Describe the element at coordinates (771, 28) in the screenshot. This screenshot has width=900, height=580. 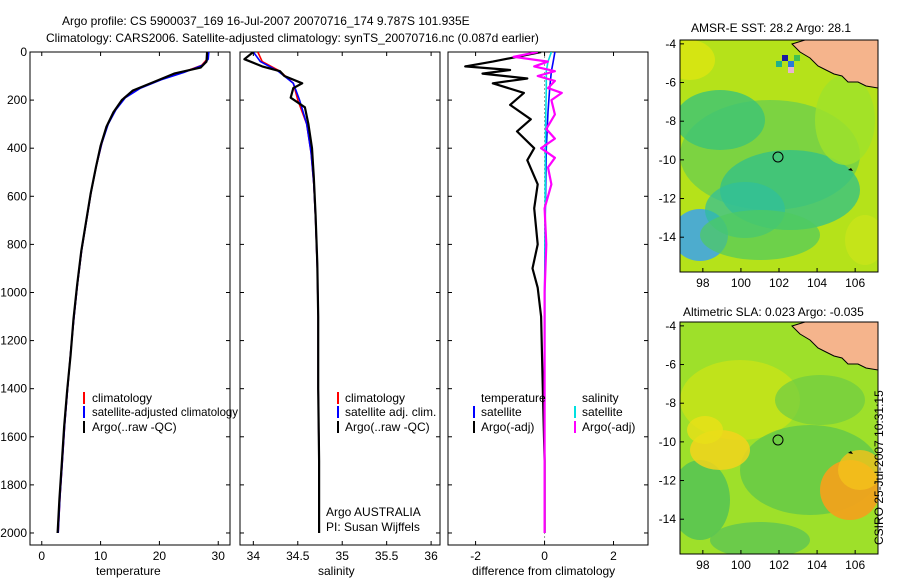
I see `sst-map-title: AMSR-E SST: 28.2 Argo: 28.1` at that location.